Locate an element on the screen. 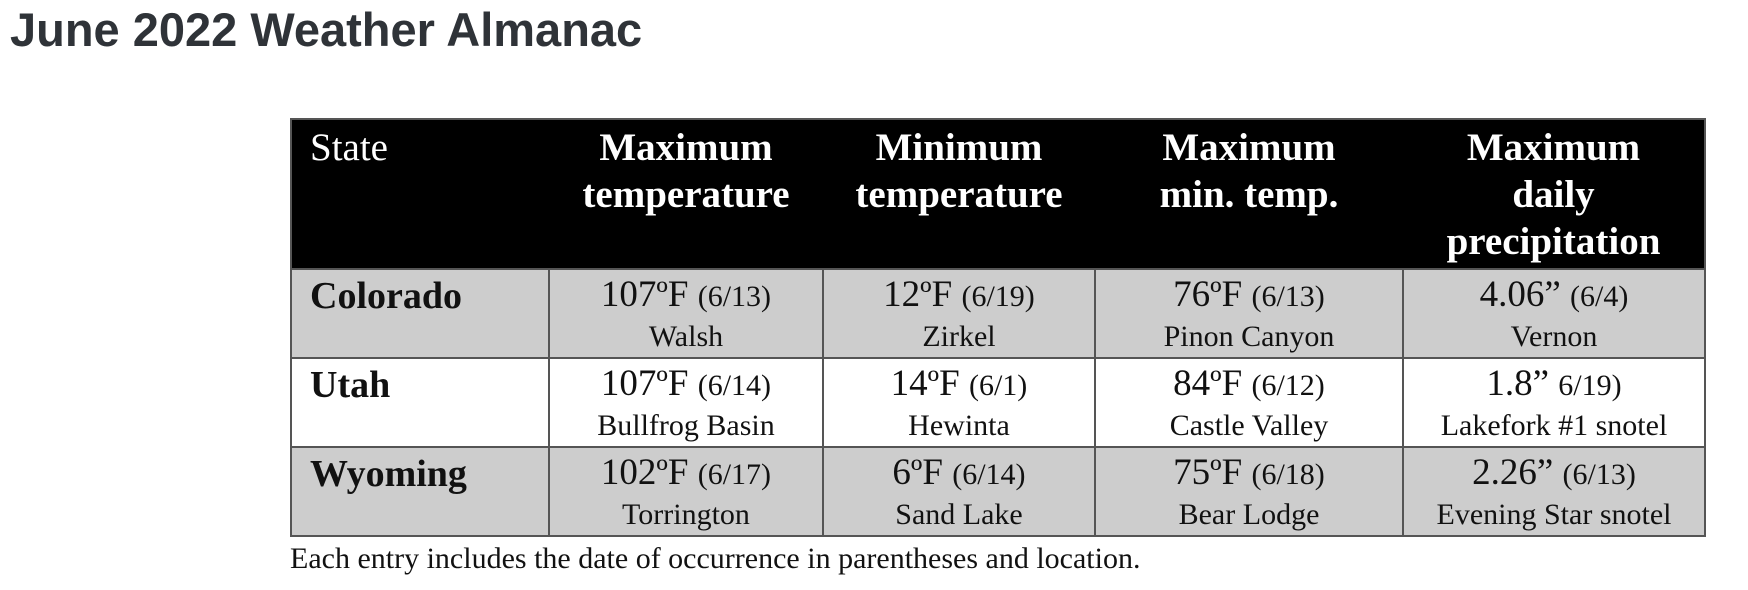  cell-value-line: 12ºF (6/19) is located at coordinates (959, 296).